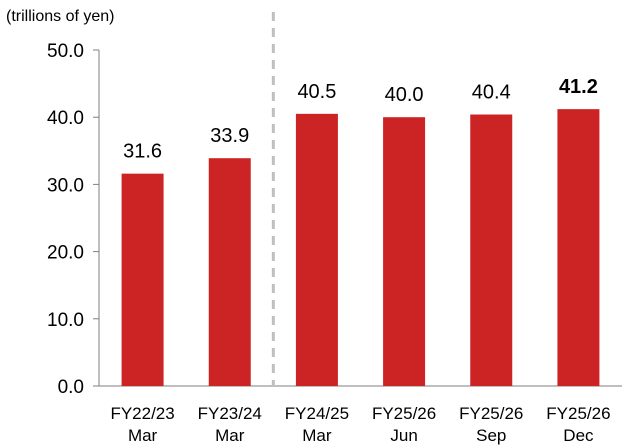  What do you see at coordinates (230, 413) in the screenshot?
I see `x-tick-label: FY23/24` at bounding box center [230, 413].